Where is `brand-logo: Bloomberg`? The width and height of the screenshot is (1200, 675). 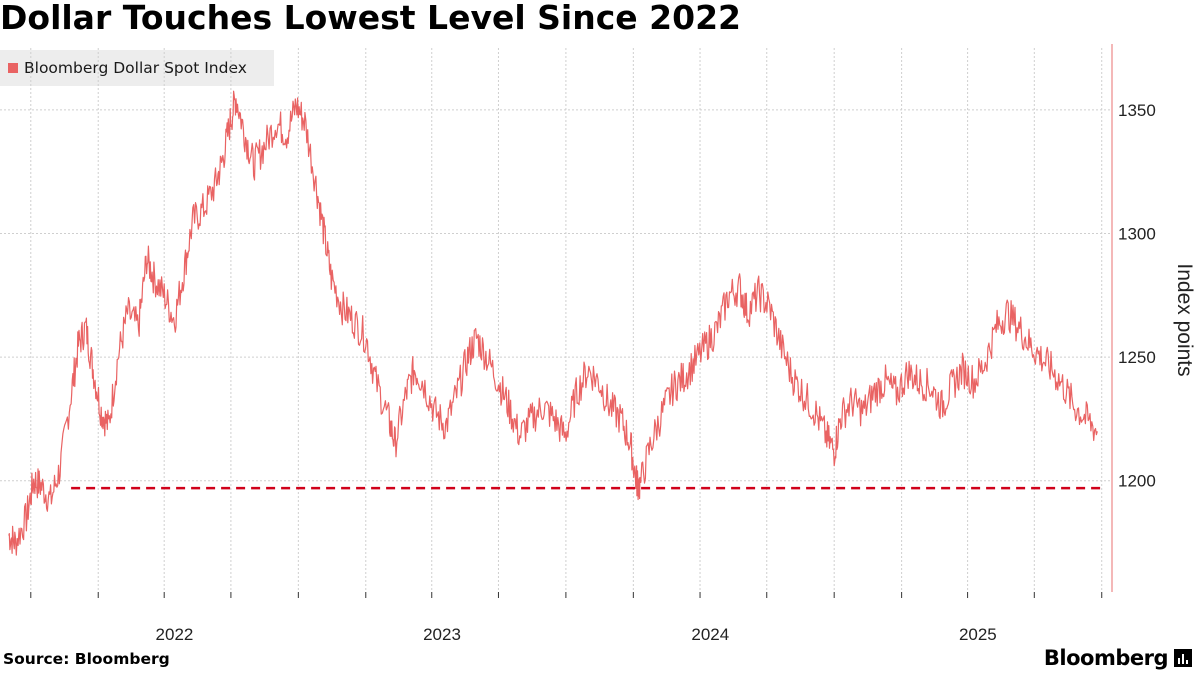 brand-logo: Bloomberg is located at coordinates (1118, 658).